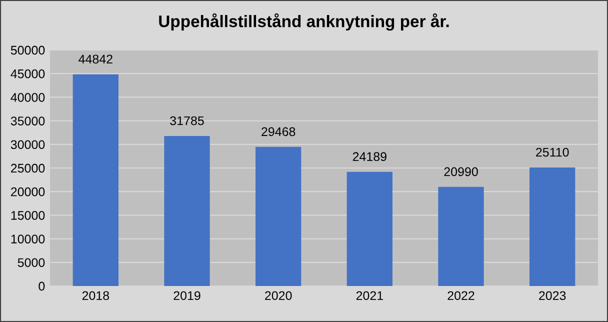 This screenshot has height=322, width=608. What do you see at coordinates (461, 171) in the screenshot?
I see `data-label: 20990` at bounding box center [461, 171].